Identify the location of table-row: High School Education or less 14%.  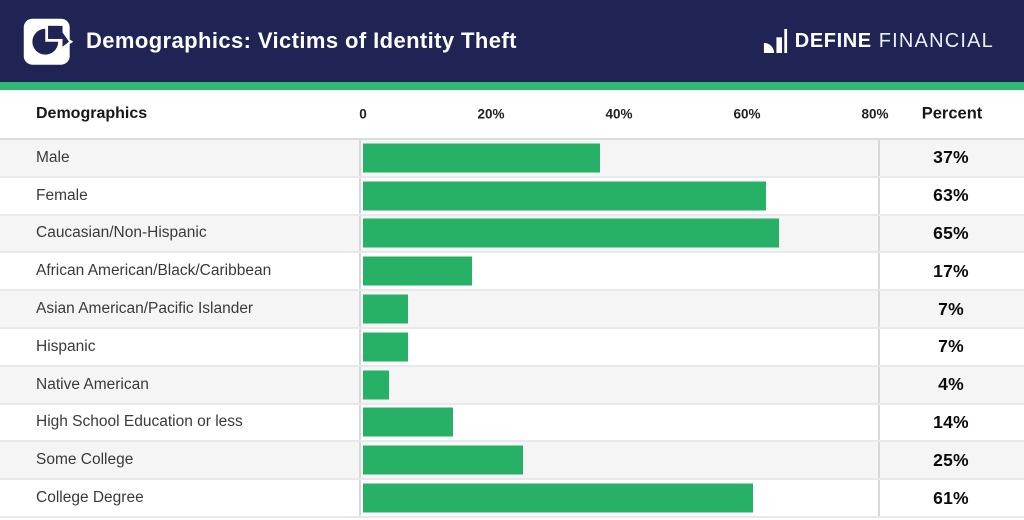
(512, 423).